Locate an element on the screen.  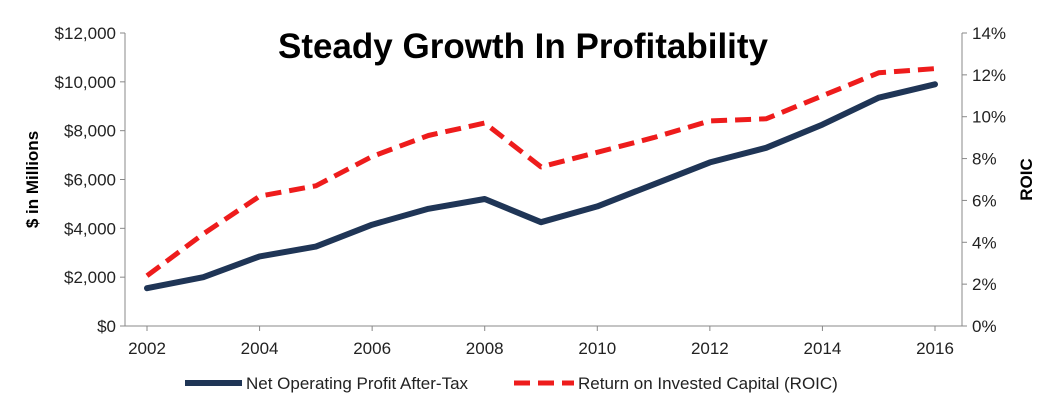
right-tick-label: 14% is located at coordinates (989, 33).